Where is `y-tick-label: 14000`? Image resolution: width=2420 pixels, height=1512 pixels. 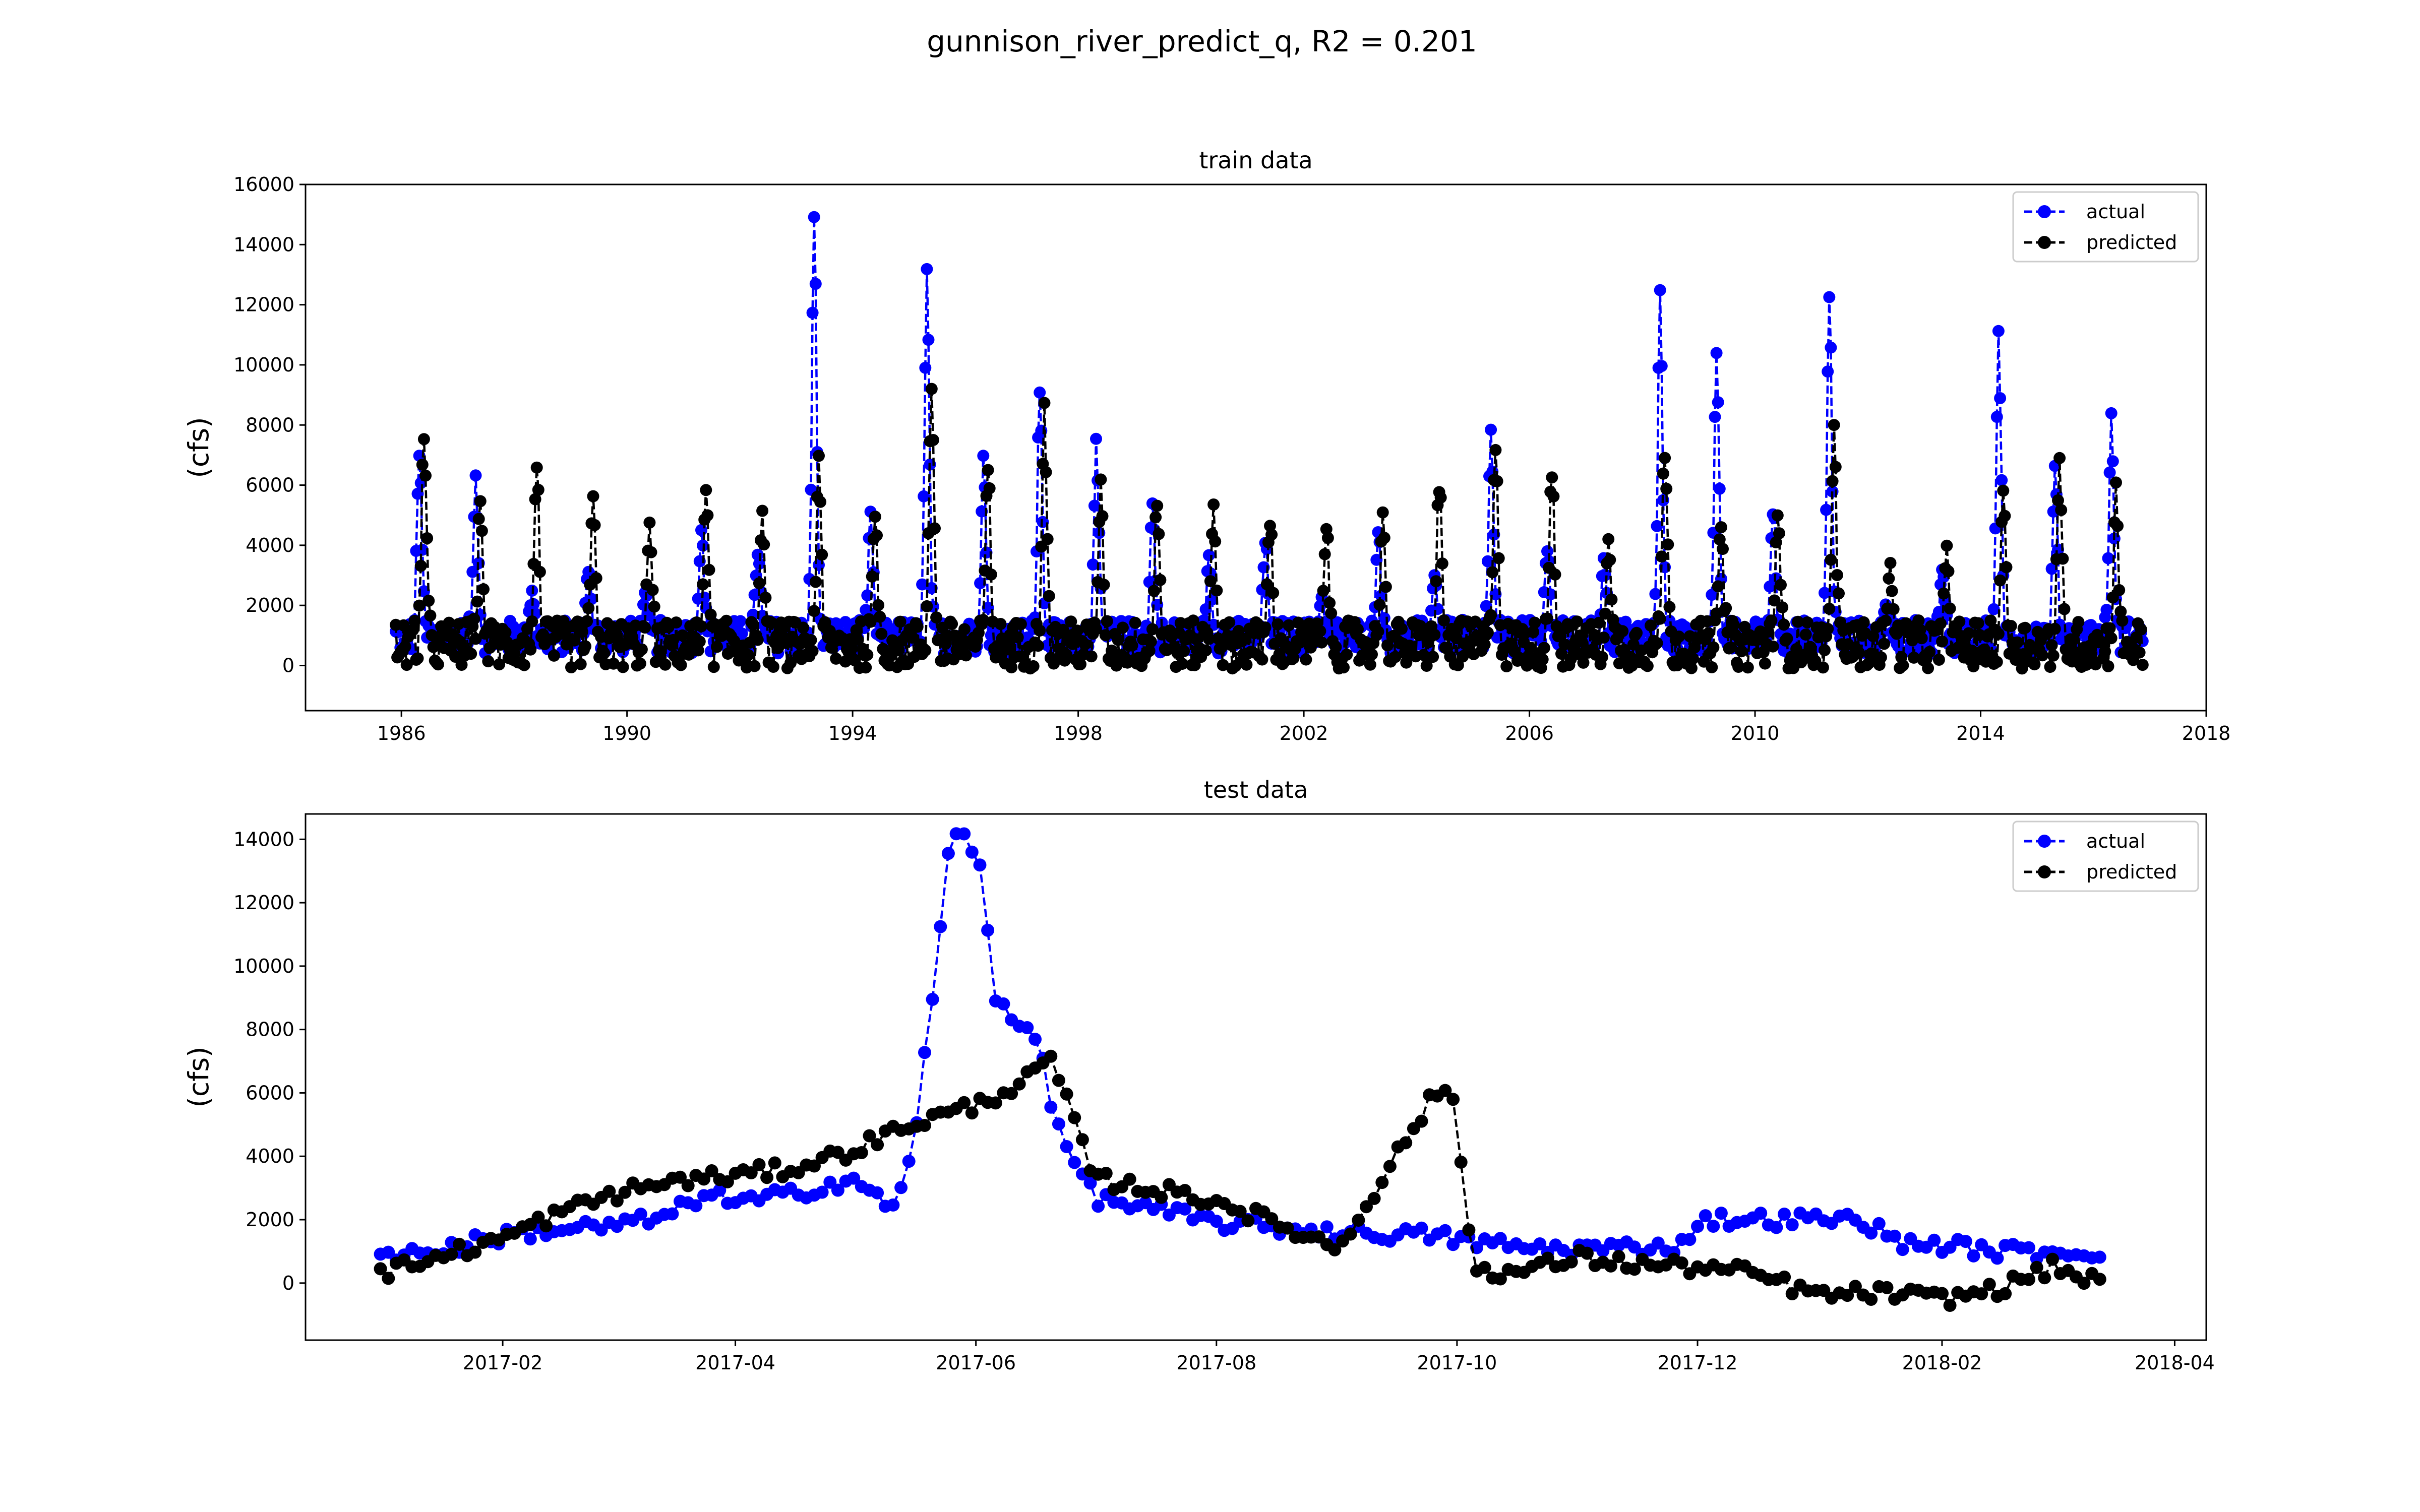
y-tick-label: 14000 is located at coordinates (263, 839).